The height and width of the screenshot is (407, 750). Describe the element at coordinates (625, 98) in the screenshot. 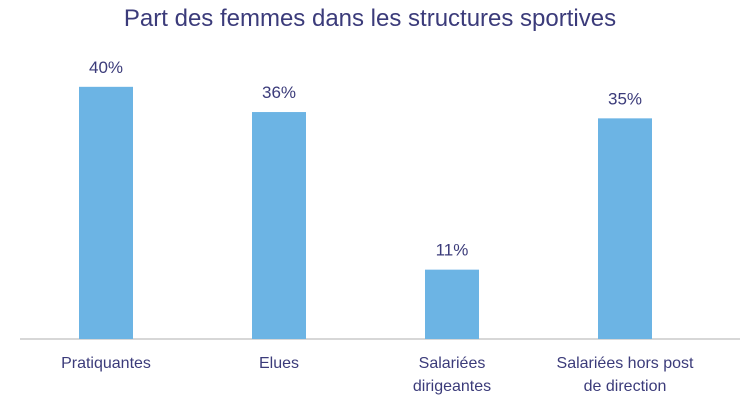

I see `value-label-3: 35%` at that location.